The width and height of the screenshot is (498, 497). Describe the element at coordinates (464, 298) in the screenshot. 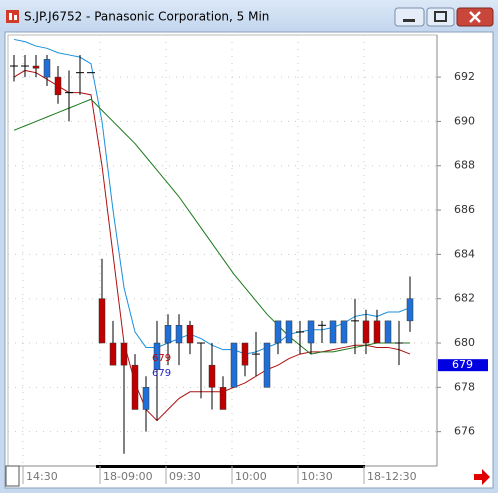

I see `y-tick-label: 682` at that location.